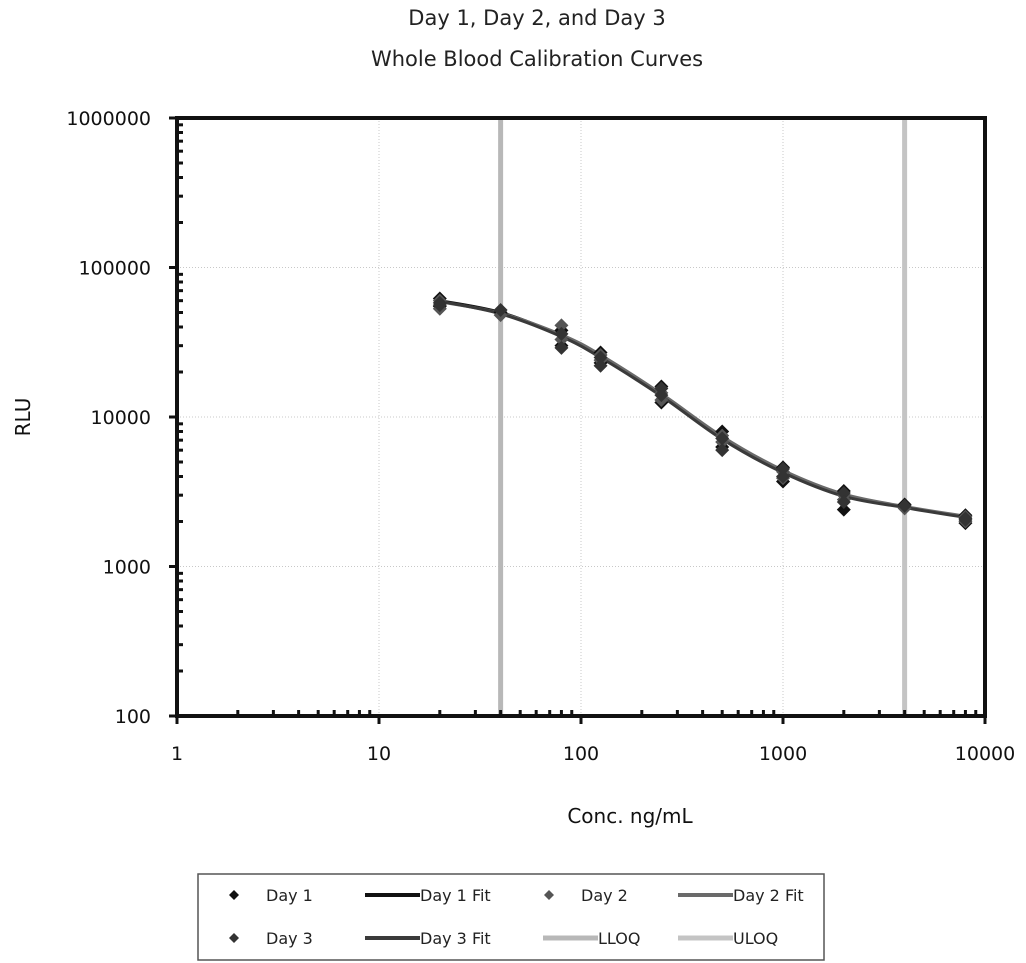 The width and height of the screenshot is (1026, 963). What do you see at coordinates (127, 568) in the screenshot?
I see `y-tick-label: 1000` at bounding box center [127, 568].